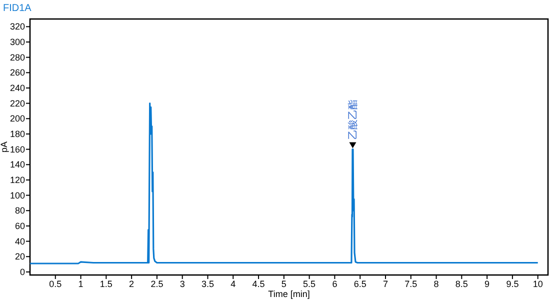 This screenshot has height=300, width=554. What do you see at coordinates (19, 257) in the screenshot?
I see `y-tick-label: 20` at bounding box center [19, 257].